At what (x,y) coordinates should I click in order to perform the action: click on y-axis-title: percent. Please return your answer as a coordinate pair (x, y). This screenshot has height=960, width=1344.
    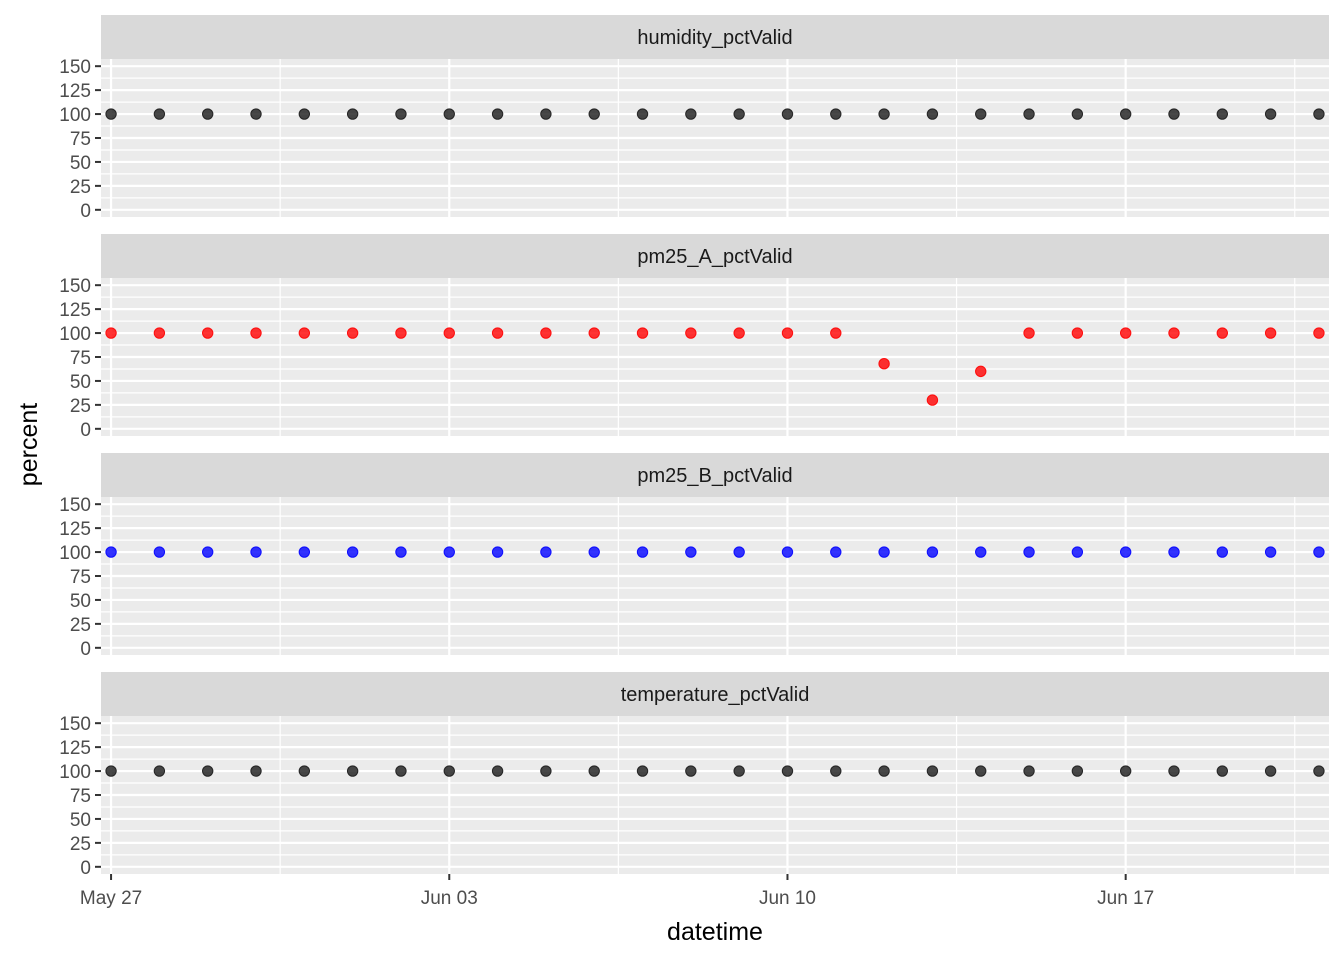
    Looking at the image, I should click on (29, 444).